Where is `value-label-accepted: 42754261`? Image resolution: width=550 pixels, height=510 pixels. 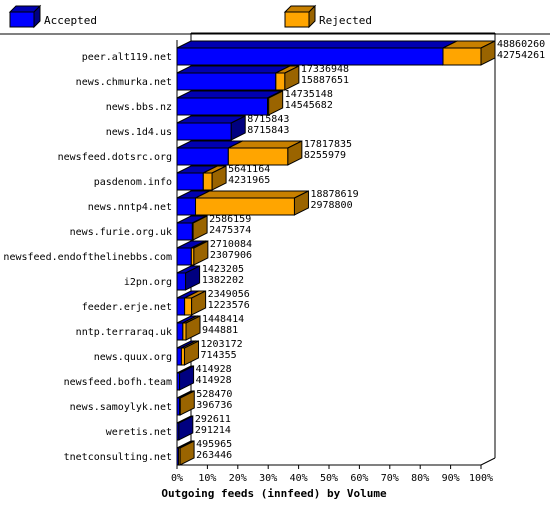 value-label-accepted: 42754261 is located at coordinates (521, 55).